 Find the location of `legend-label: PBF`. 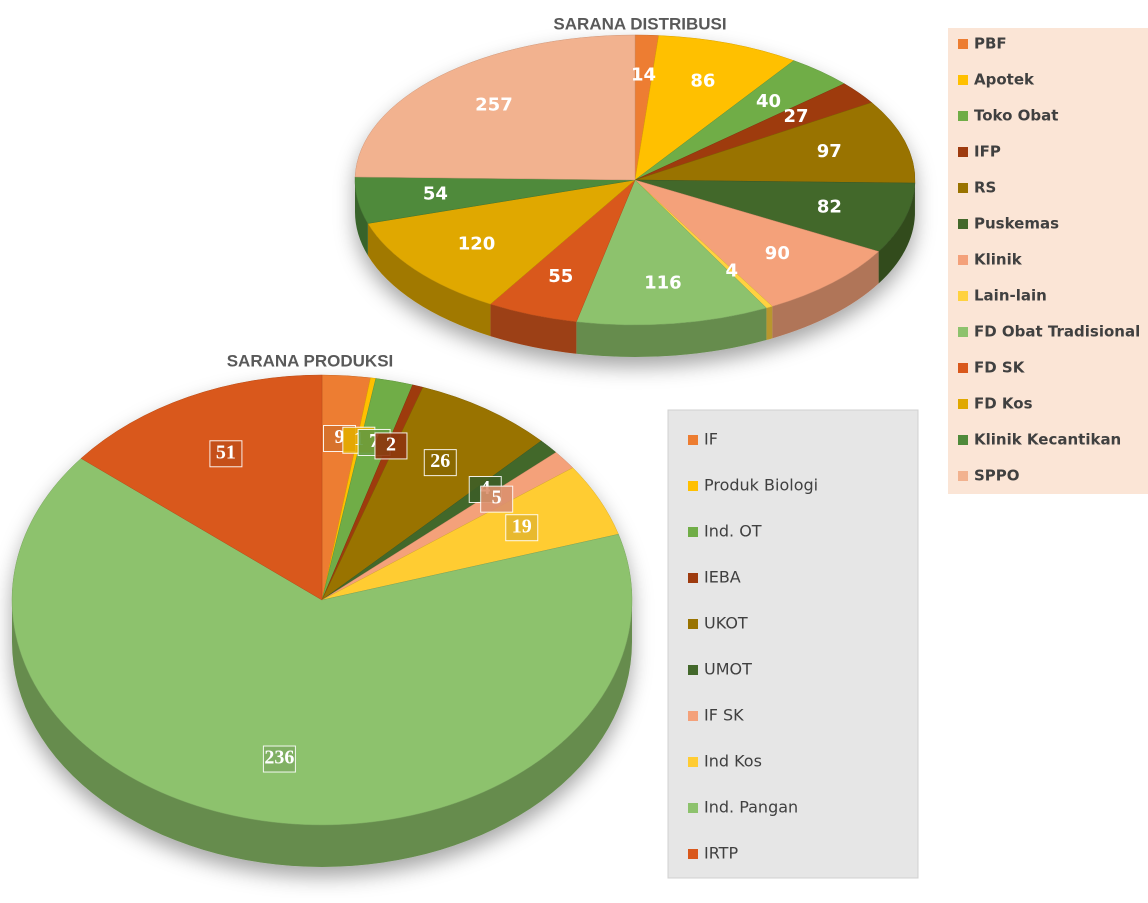

legend-label: PBF is located at coordinates (990, 44).